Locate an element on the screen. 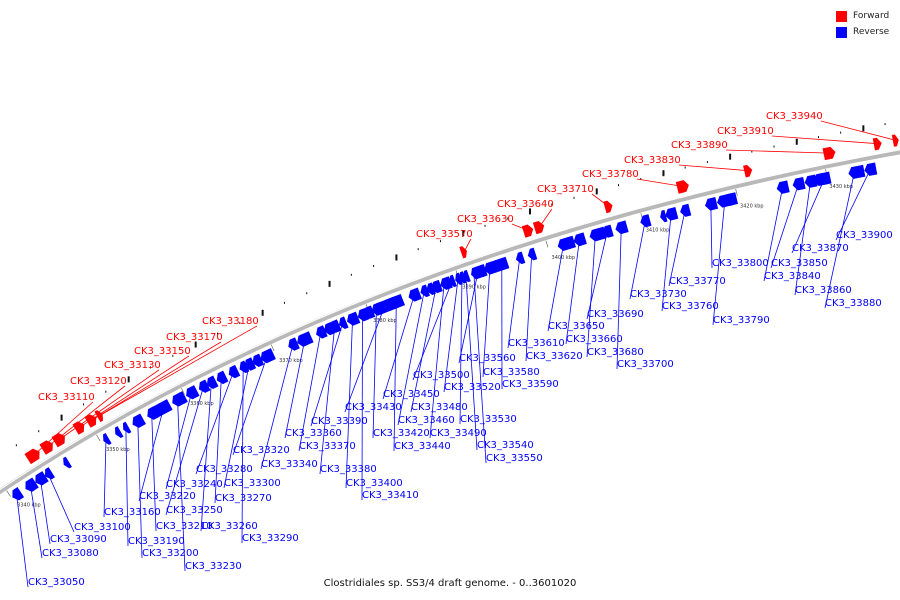 This screenshot has width=900, height=600. gene-label: CK3_33800 is located at coordinates (740, 263).